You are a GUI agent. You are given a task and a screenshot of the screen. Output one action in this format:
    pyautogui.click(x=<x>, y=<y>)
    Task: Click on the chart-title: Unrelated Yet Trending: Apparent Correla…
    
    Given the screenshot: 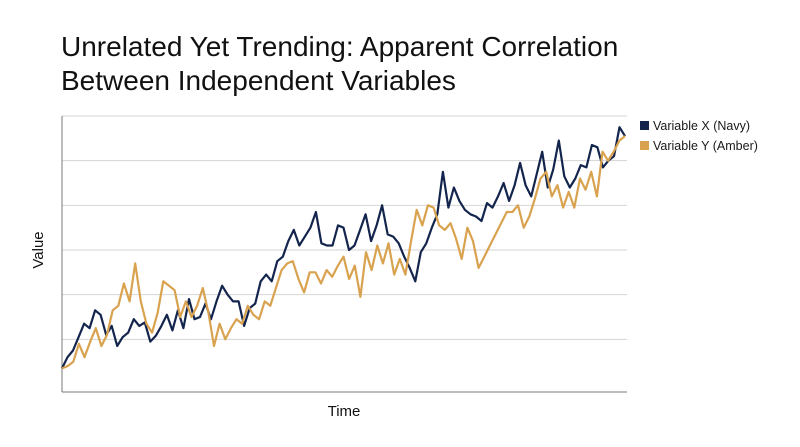 What is the action you would take?
    pyautogui.click(x=340, y=63)
    